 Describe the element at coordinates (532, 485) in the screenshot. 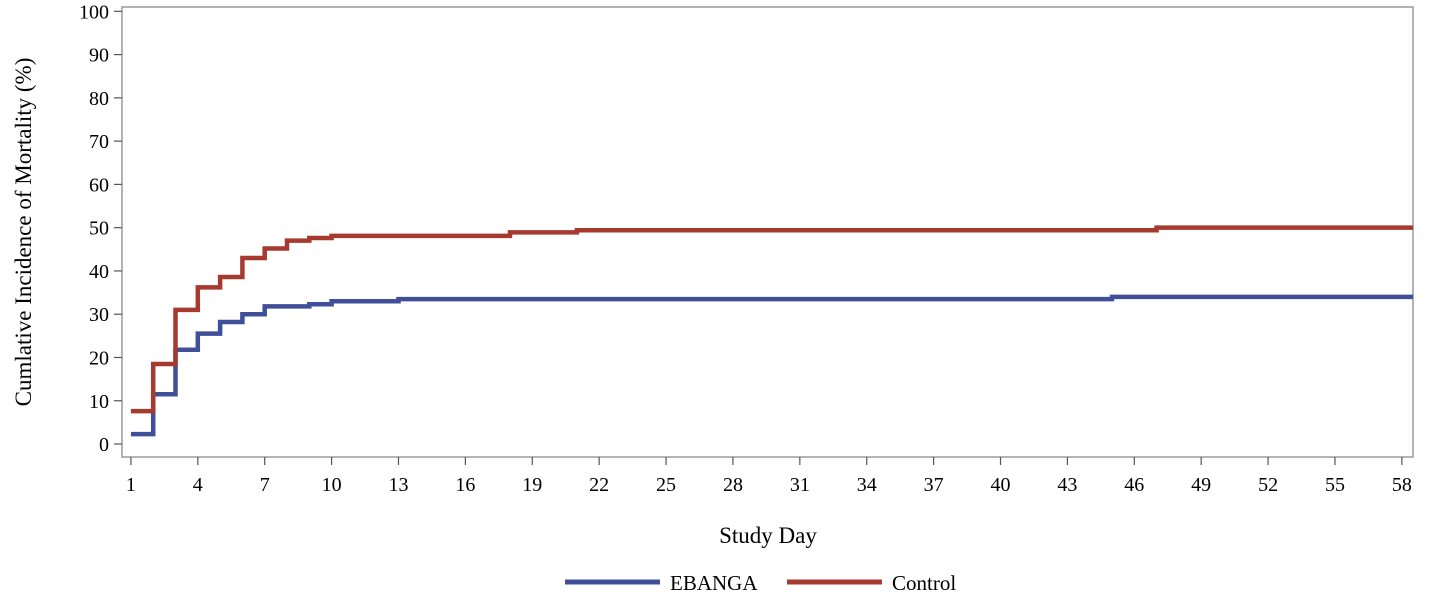

I see `x-tick-label: 19` at that location.